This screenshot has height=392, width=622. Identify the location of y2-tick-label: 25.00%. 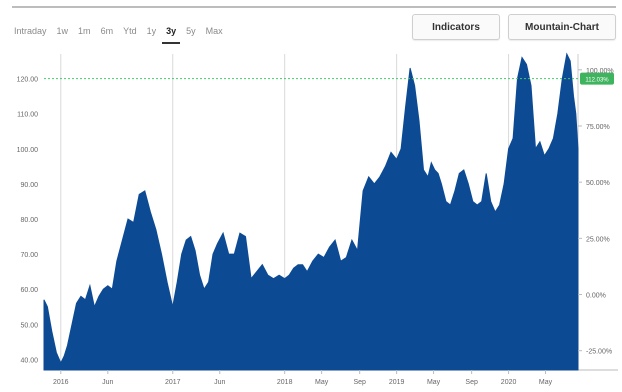
(598, 239).